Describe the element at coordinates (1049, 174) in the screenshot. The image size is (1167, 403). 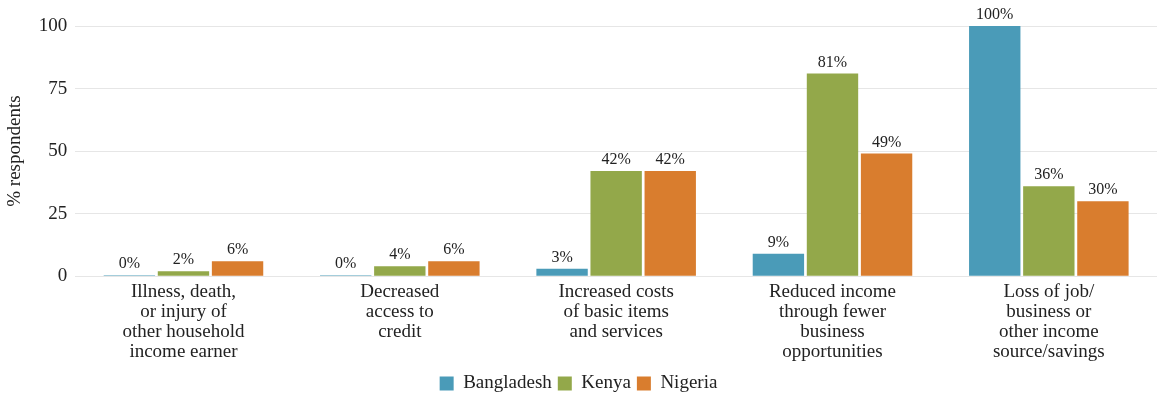
I see `data-label: 36%` at that location.